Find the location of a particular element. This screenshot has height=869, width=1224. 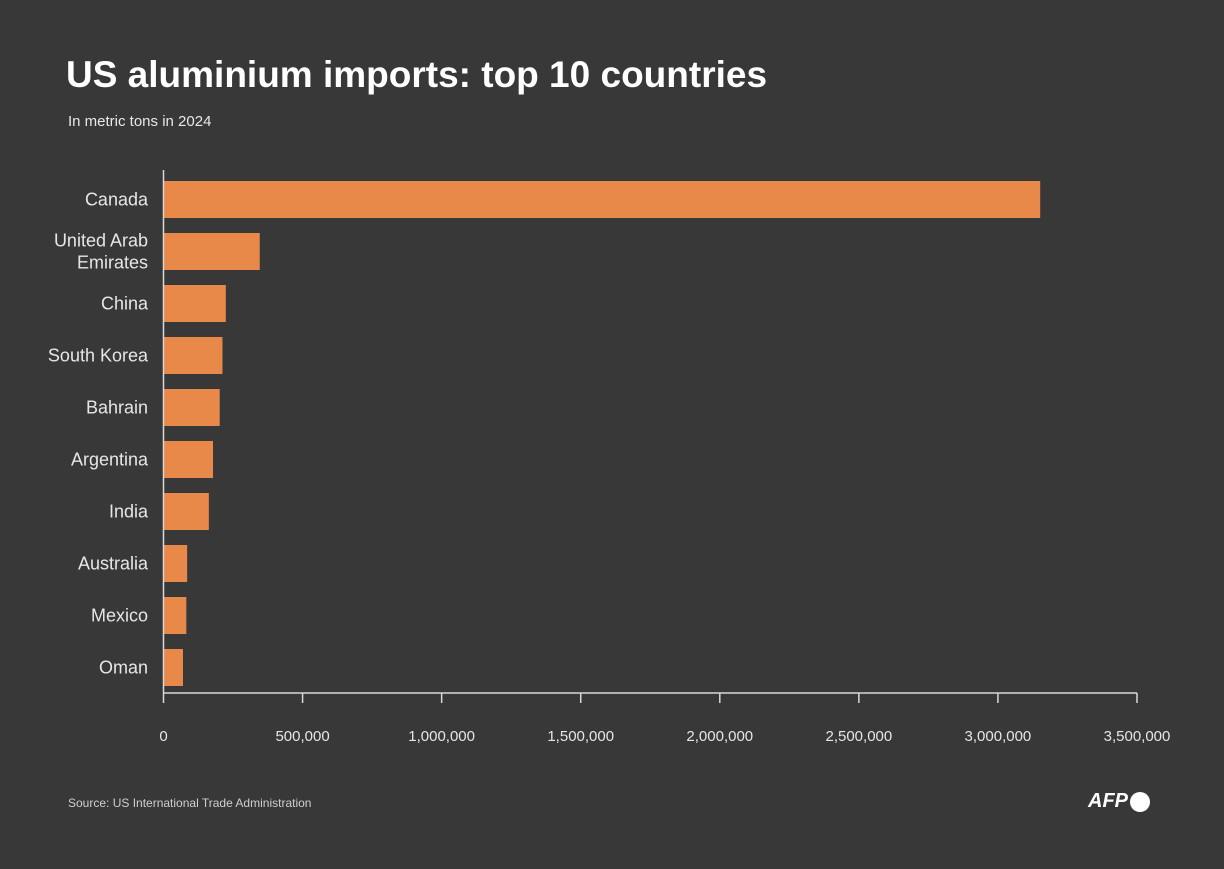

bar-argentina is located at coordinates (188, 459).